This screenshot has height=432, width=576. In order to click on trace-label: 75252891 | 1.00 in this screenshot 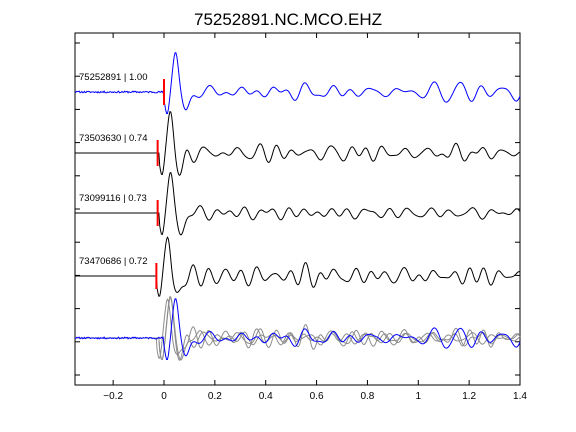, I will do `click(113, 77)`.